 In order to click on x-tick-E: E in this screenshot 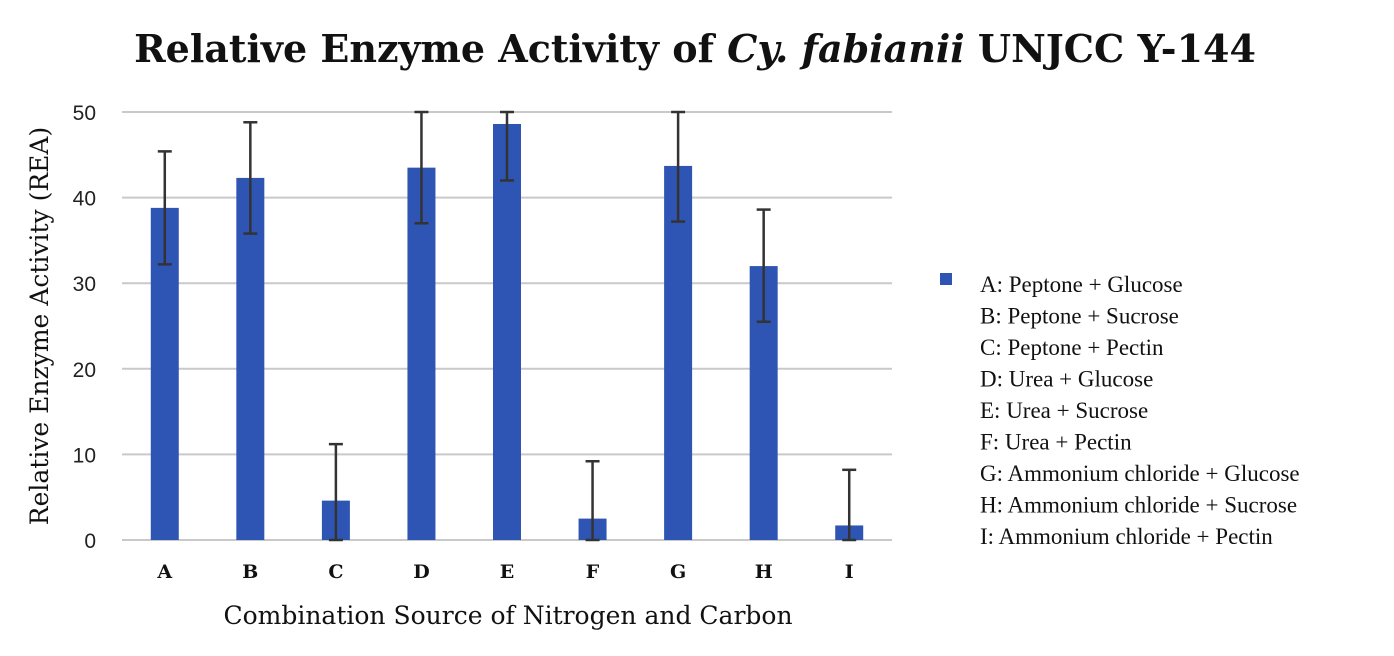, I will do `click(507, 572)`.